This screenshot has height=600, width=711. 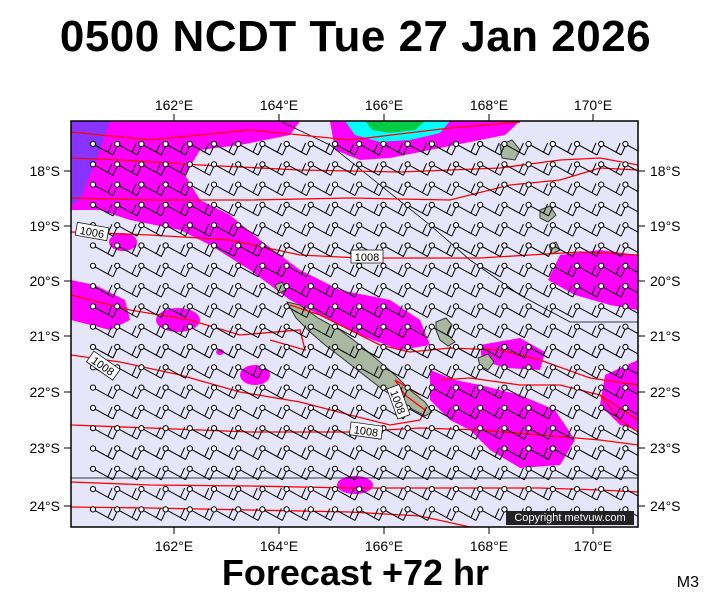 I want to click on lat-label: 23°S, so click(x=665, y=448).